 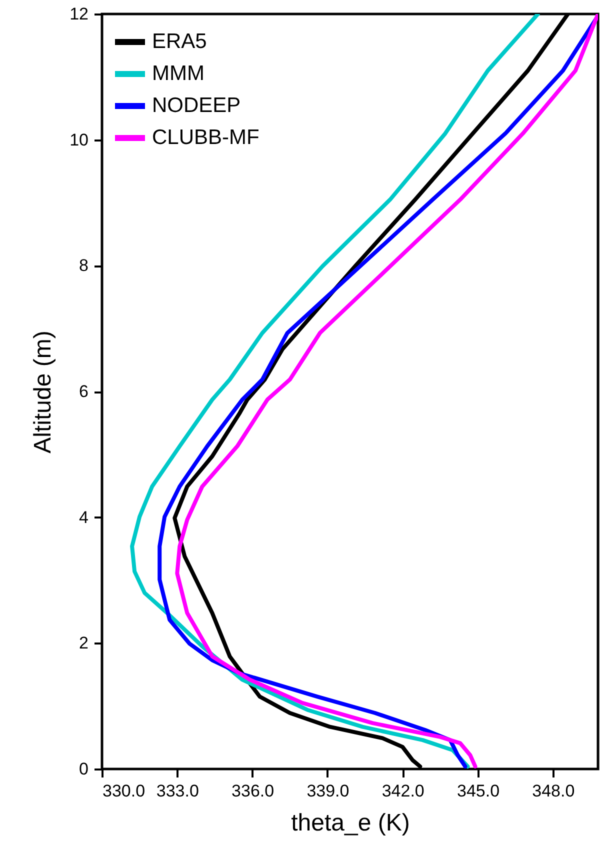 What do you see at coordinates (179, 41) in the screenshot?
I see `legend-label: ERA5` at bounding box center [179, 41].